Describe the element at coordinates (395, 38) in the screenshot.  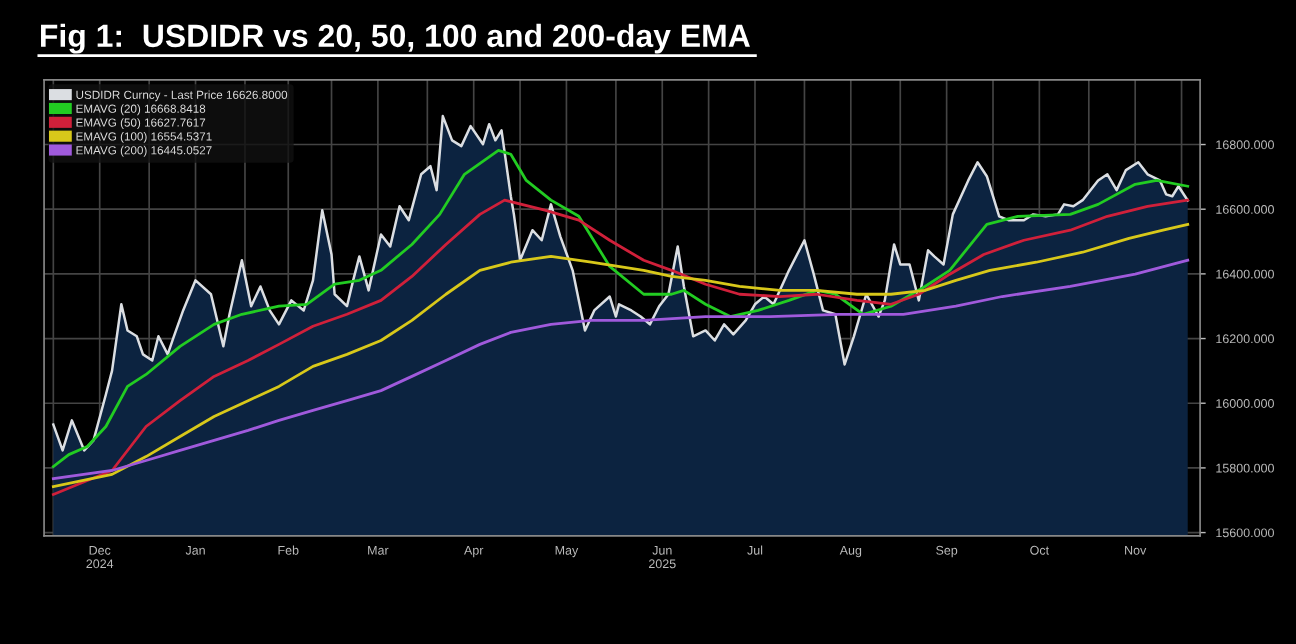
I see `chart-title: Fig 1: USDIDR vs 20, 50, 100 and 200-day EMA` at that location.